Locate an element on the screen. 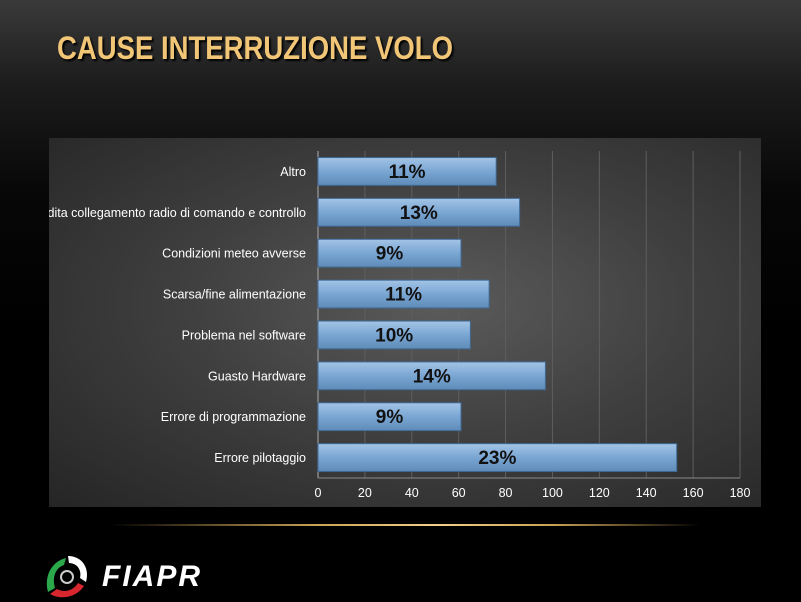  x-tick-labels: 0 20 40 60 80 100 120 140 160 180 is located at coordinates (533, 493).